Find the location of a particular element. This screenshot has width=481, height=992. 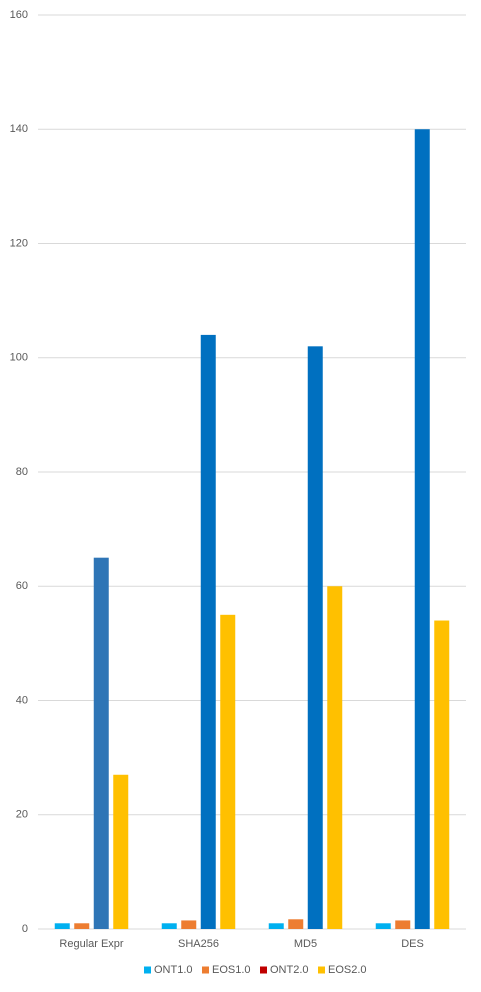

legend-label: ONT1.0 is located at coordinates (173, 970).